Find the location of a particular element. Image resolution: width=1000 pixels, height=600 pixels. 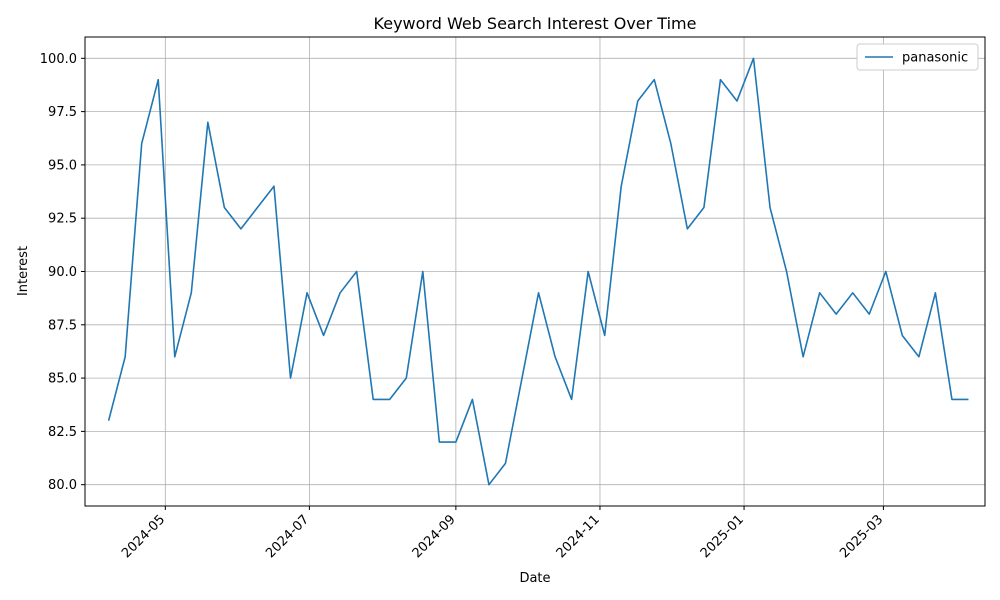

y-tick-label: 80.0 is located at coordinates (62, 485).